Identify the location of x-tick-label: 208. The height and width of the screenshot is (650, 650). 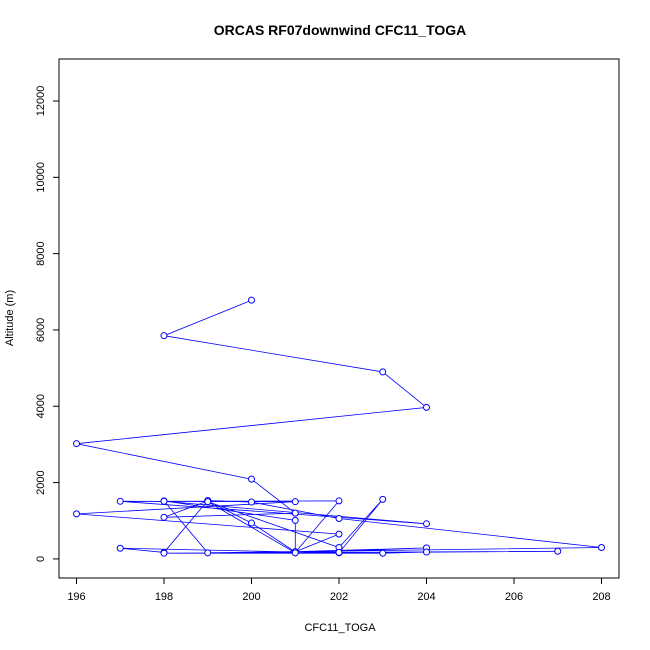
(601, 597).